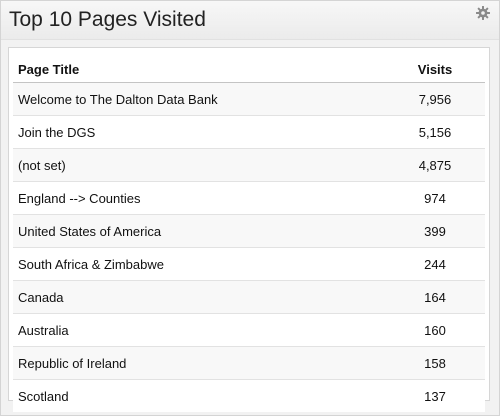 This screenshot has height=416, width=500. Describe the element at coordinates (435, 165) in the screenshot. I see `visits-cell: 4,875` at that location.